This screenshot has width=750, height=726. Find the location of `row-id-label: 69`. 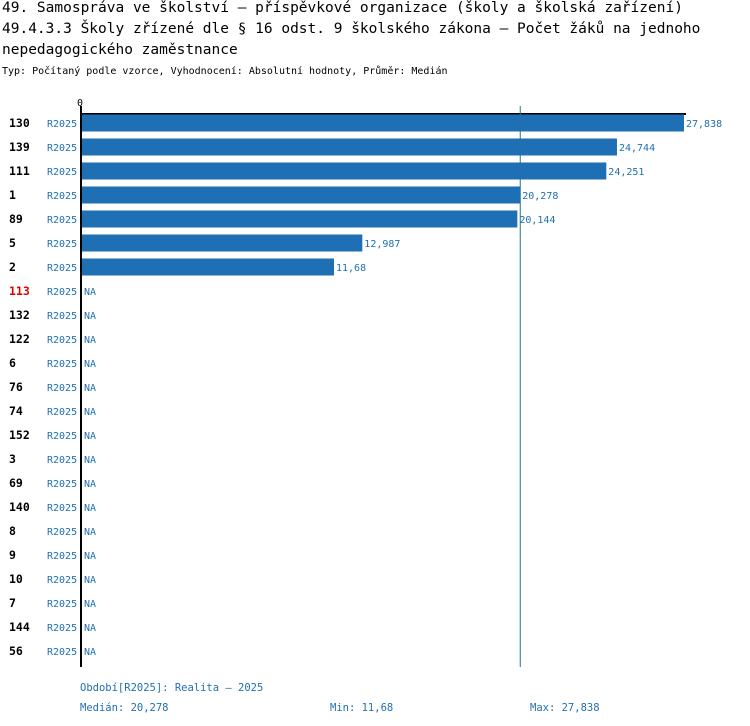

row-id-label: 69 is located at coordinates (16, 483).